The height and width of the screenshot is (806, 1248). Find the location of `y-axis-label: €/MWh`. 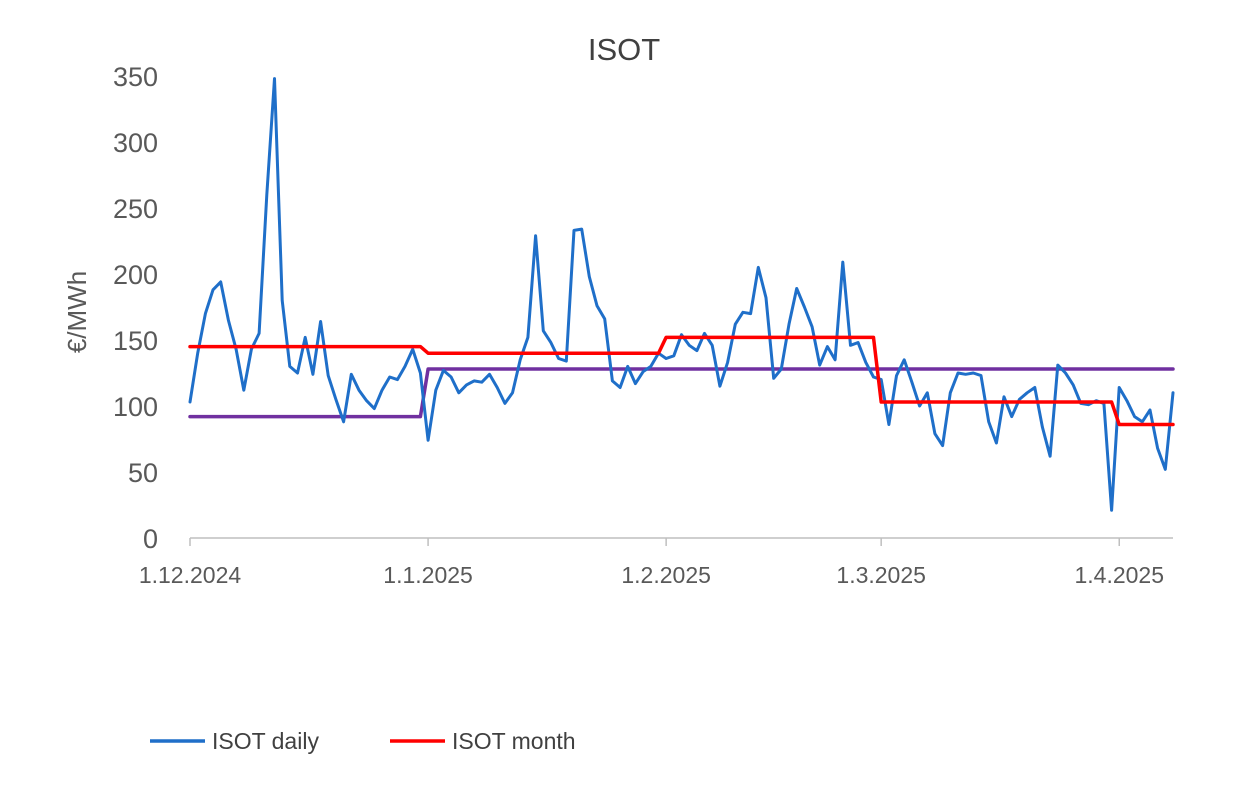

y-axis-label: €/MWh is located at coordinates (77, 312).